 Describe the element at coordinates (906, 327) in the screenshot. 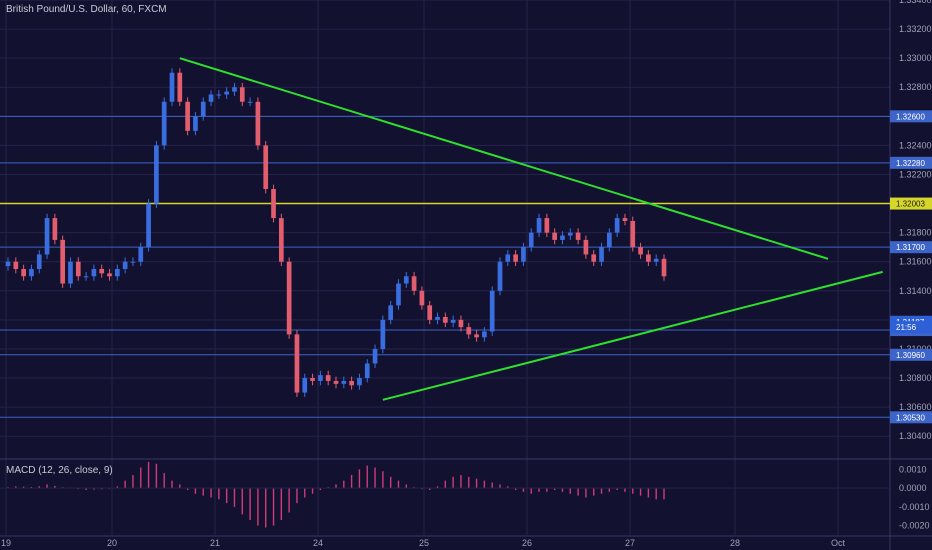

I see `price-tag-label: 21:56` at that location.